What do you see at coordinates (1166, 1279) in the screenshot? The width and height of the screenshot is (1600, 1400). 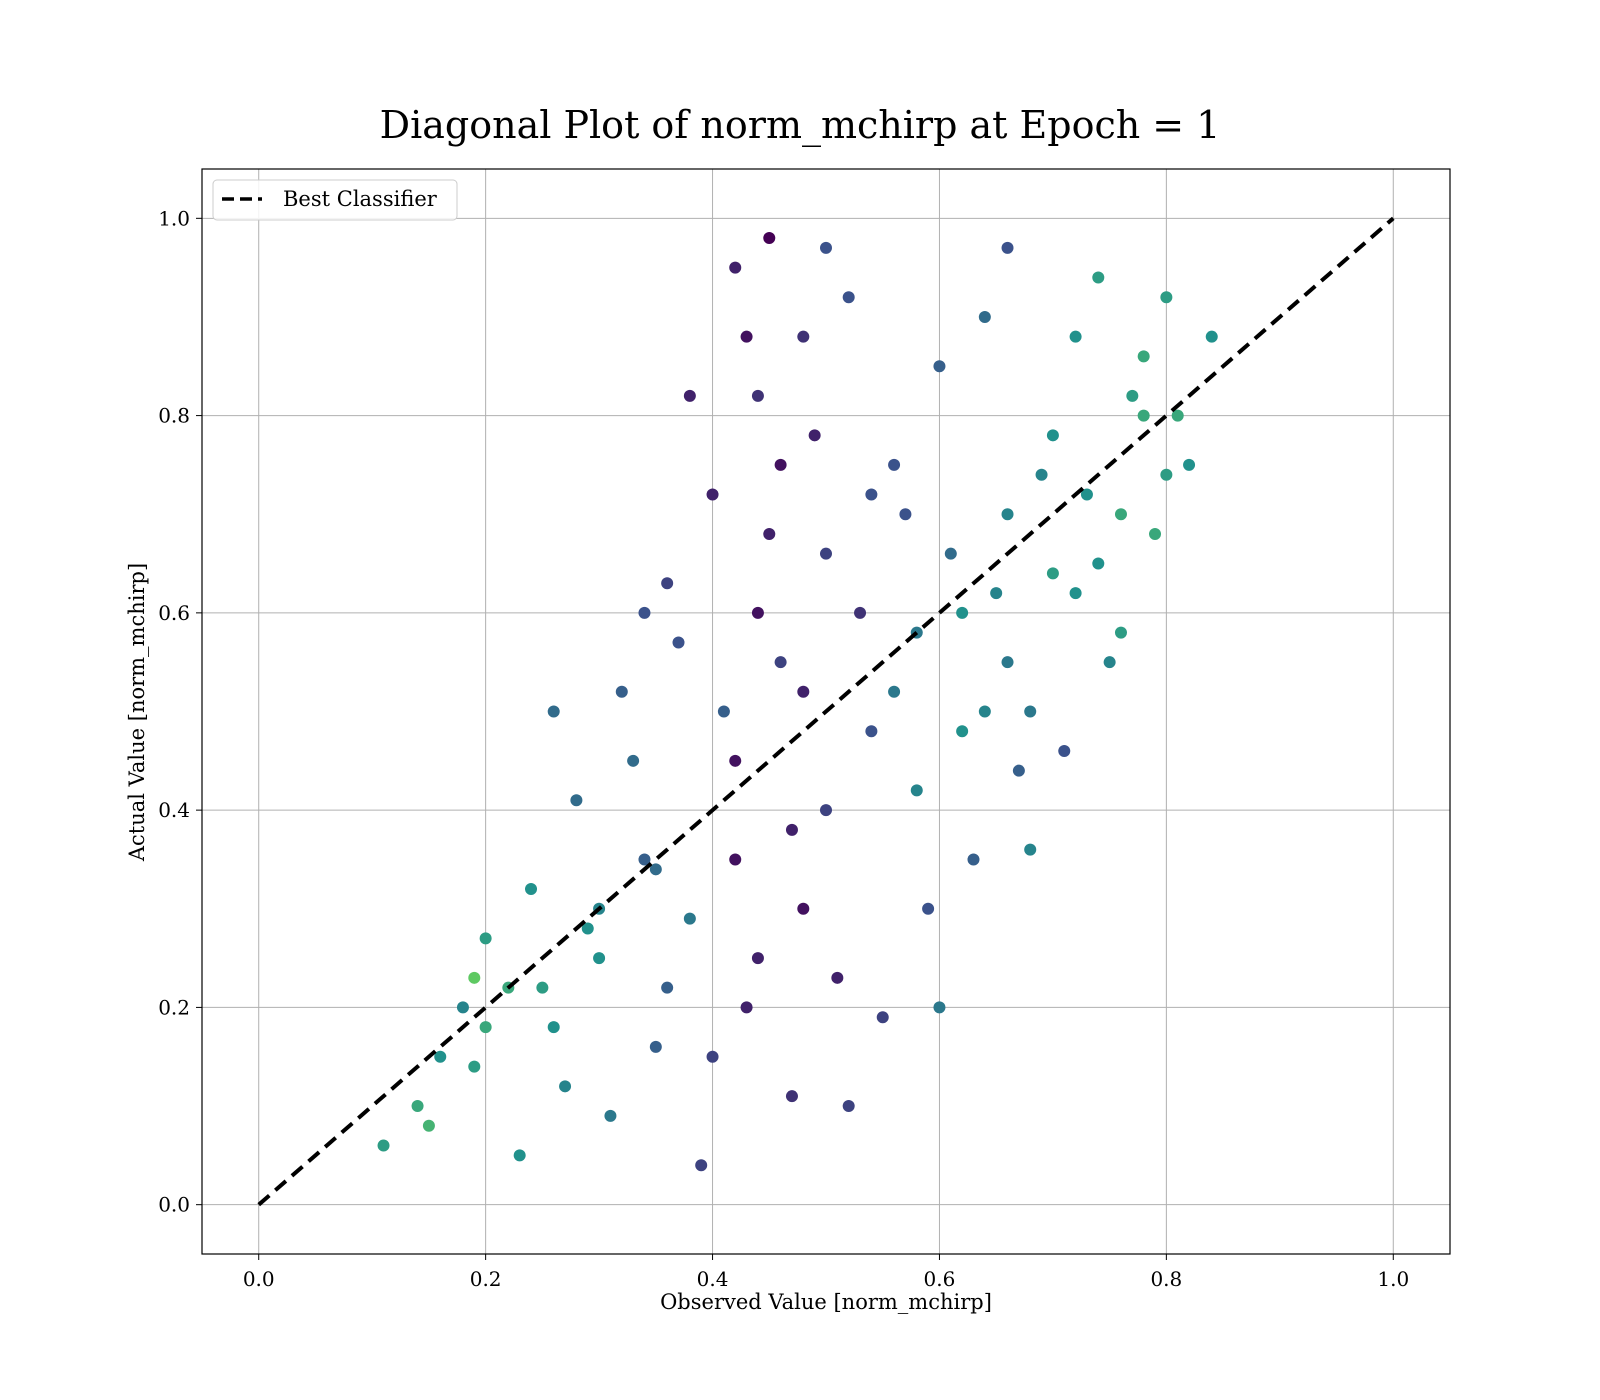 I see `x-tick-label: 0.8` at bounding box center [1166, 1279].